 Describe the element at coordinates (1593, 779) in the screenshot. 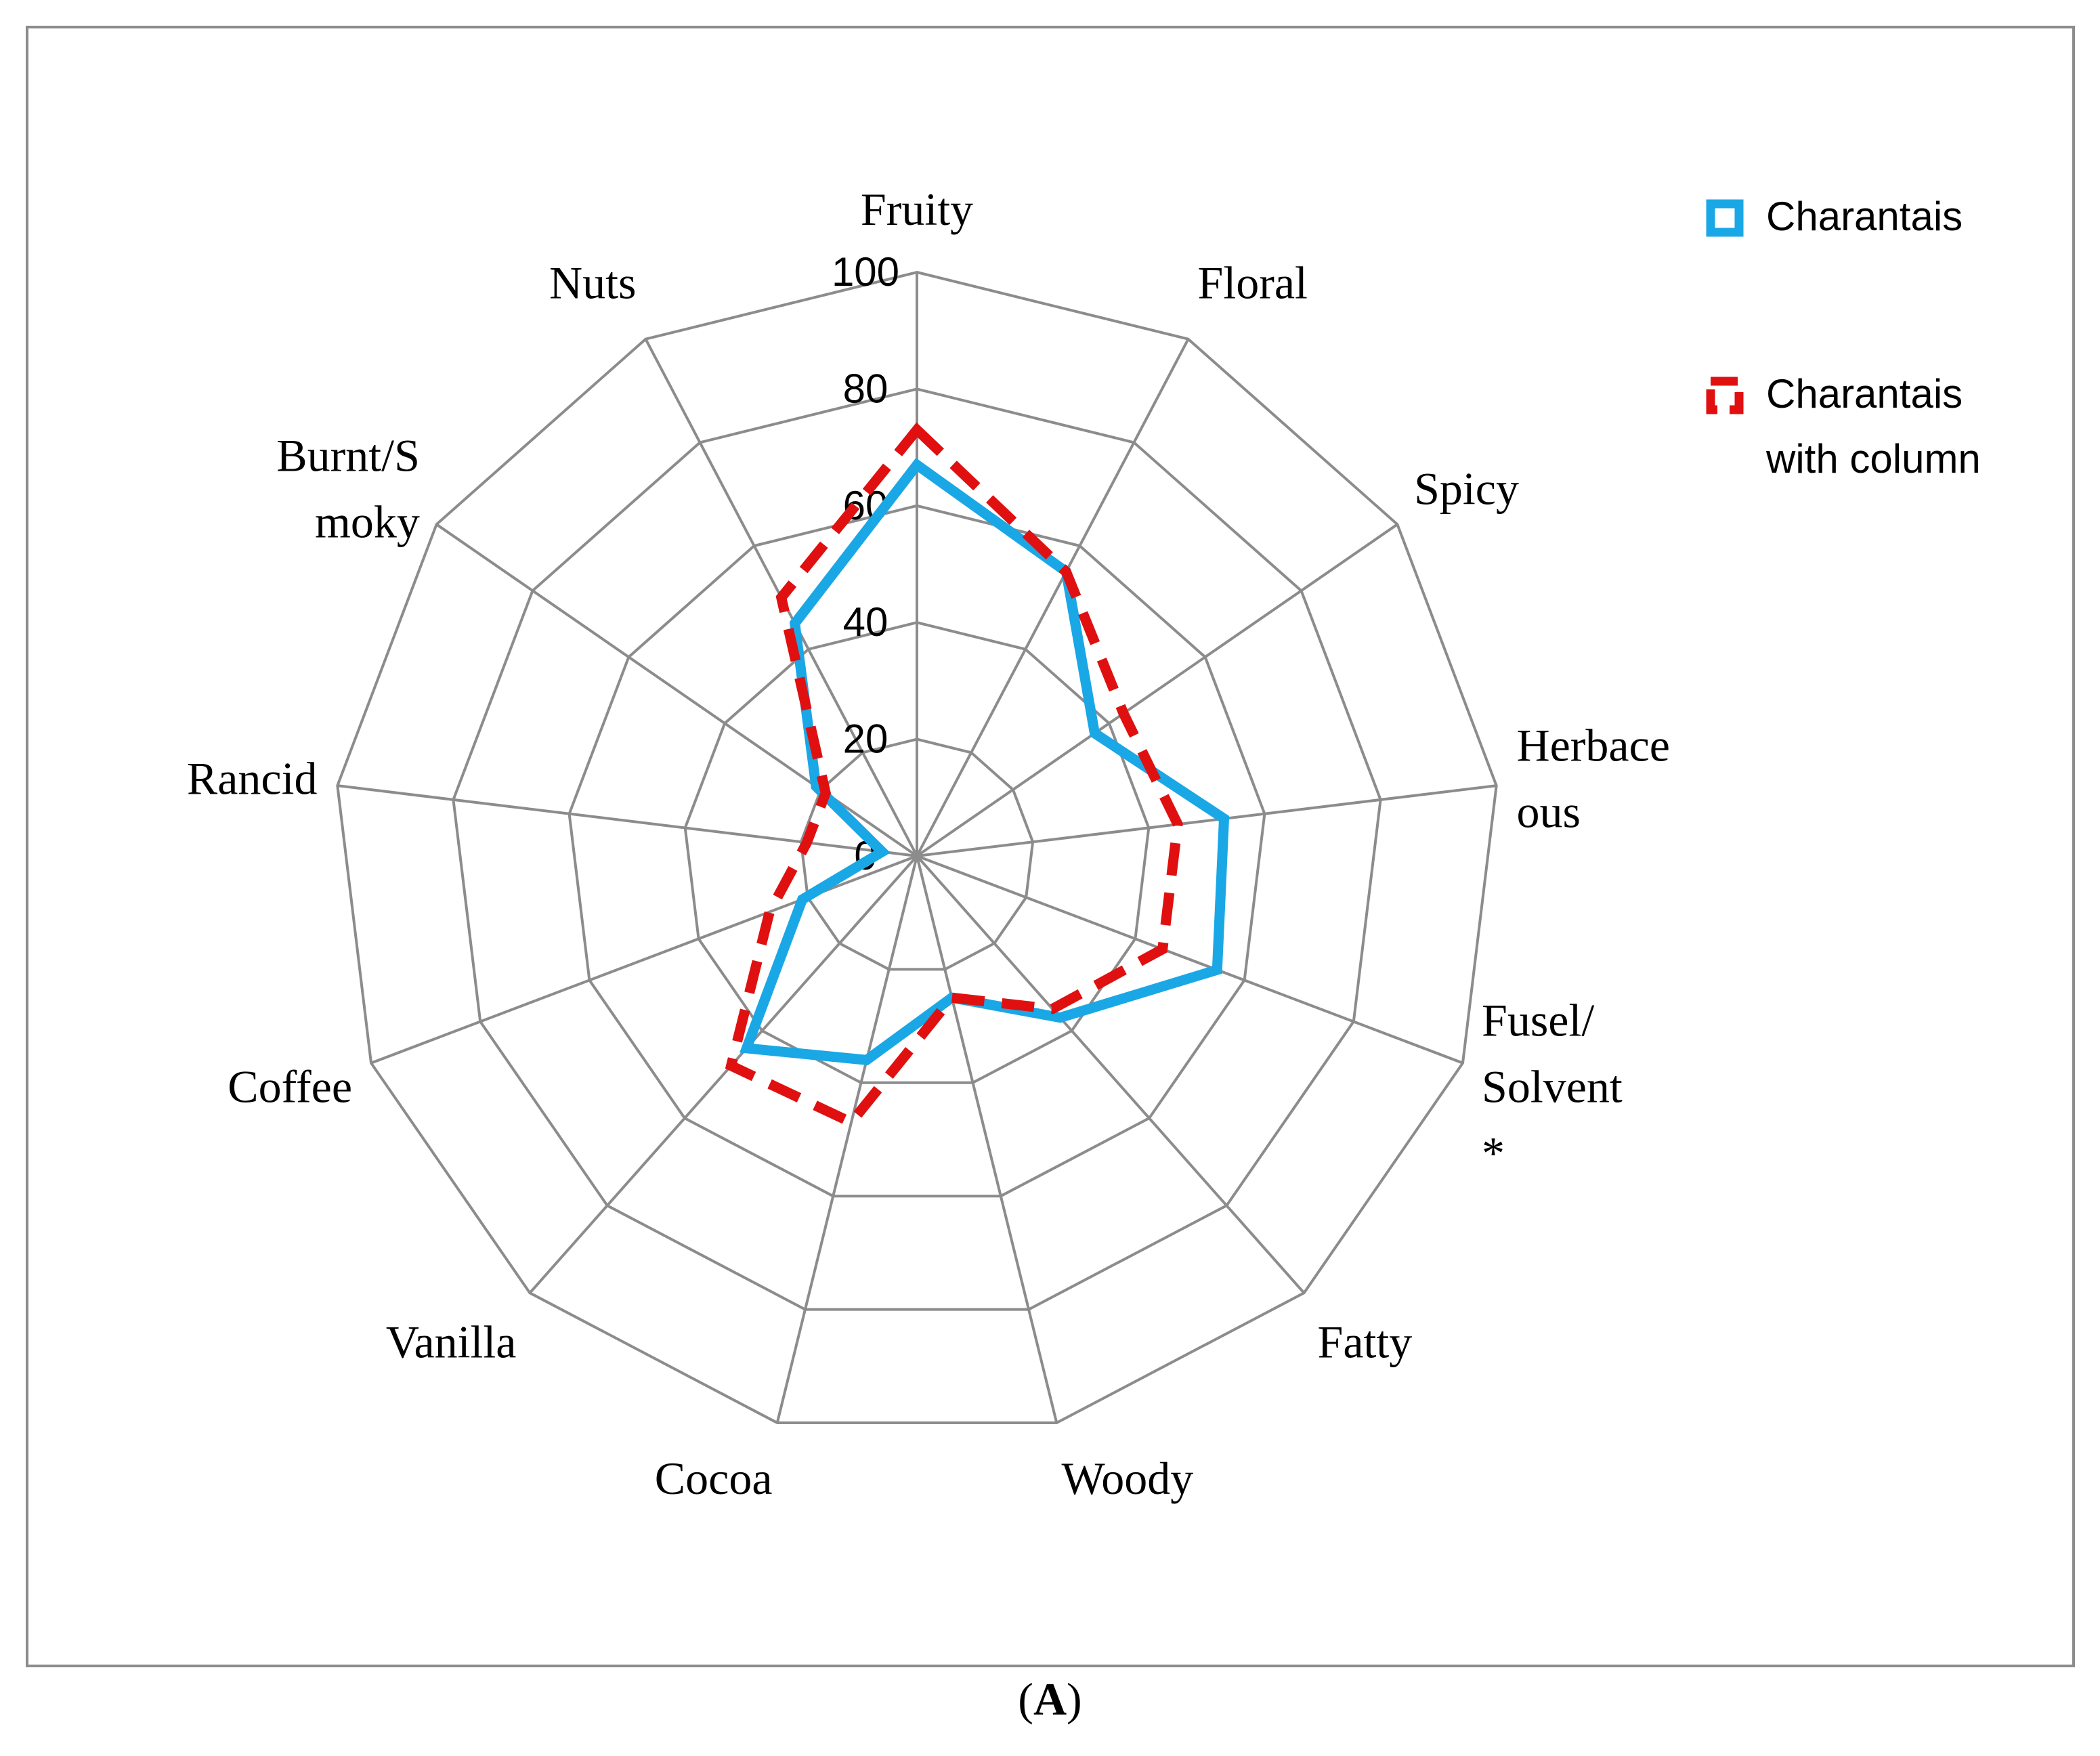

I see `category-label-3: Herbace ous` at that location.